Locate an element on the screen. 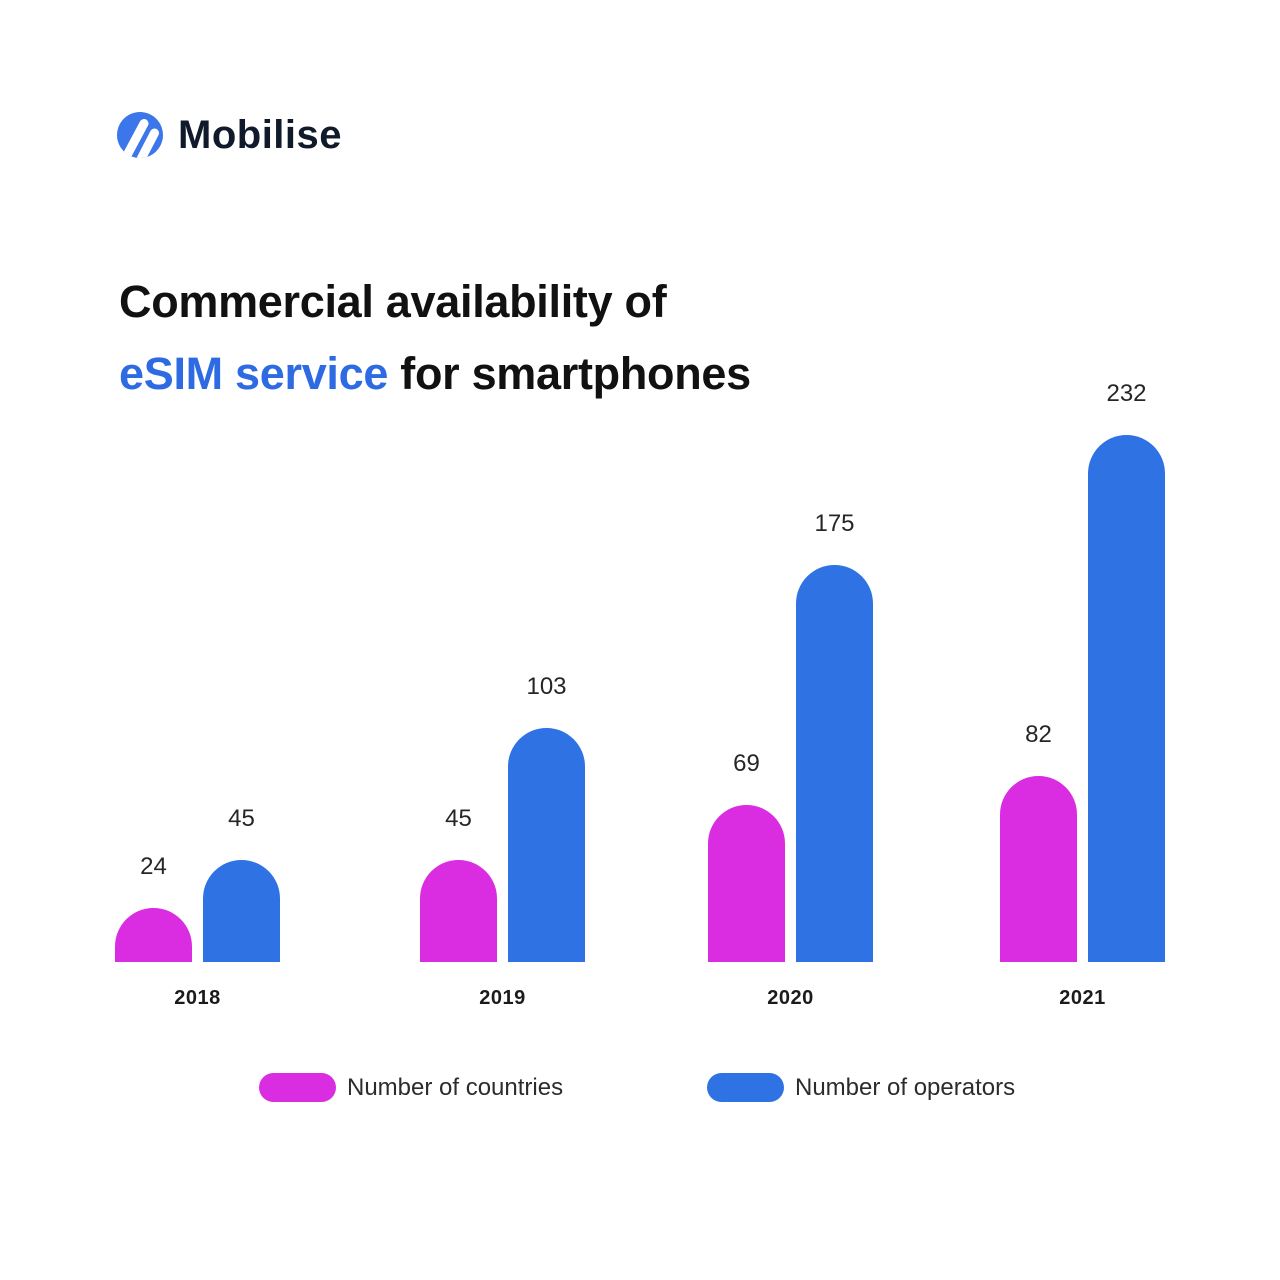 The width and height of the screenshot is (1280, 1280). x-axis-label-2021: 2021 is located at coordinates (1082, 998).